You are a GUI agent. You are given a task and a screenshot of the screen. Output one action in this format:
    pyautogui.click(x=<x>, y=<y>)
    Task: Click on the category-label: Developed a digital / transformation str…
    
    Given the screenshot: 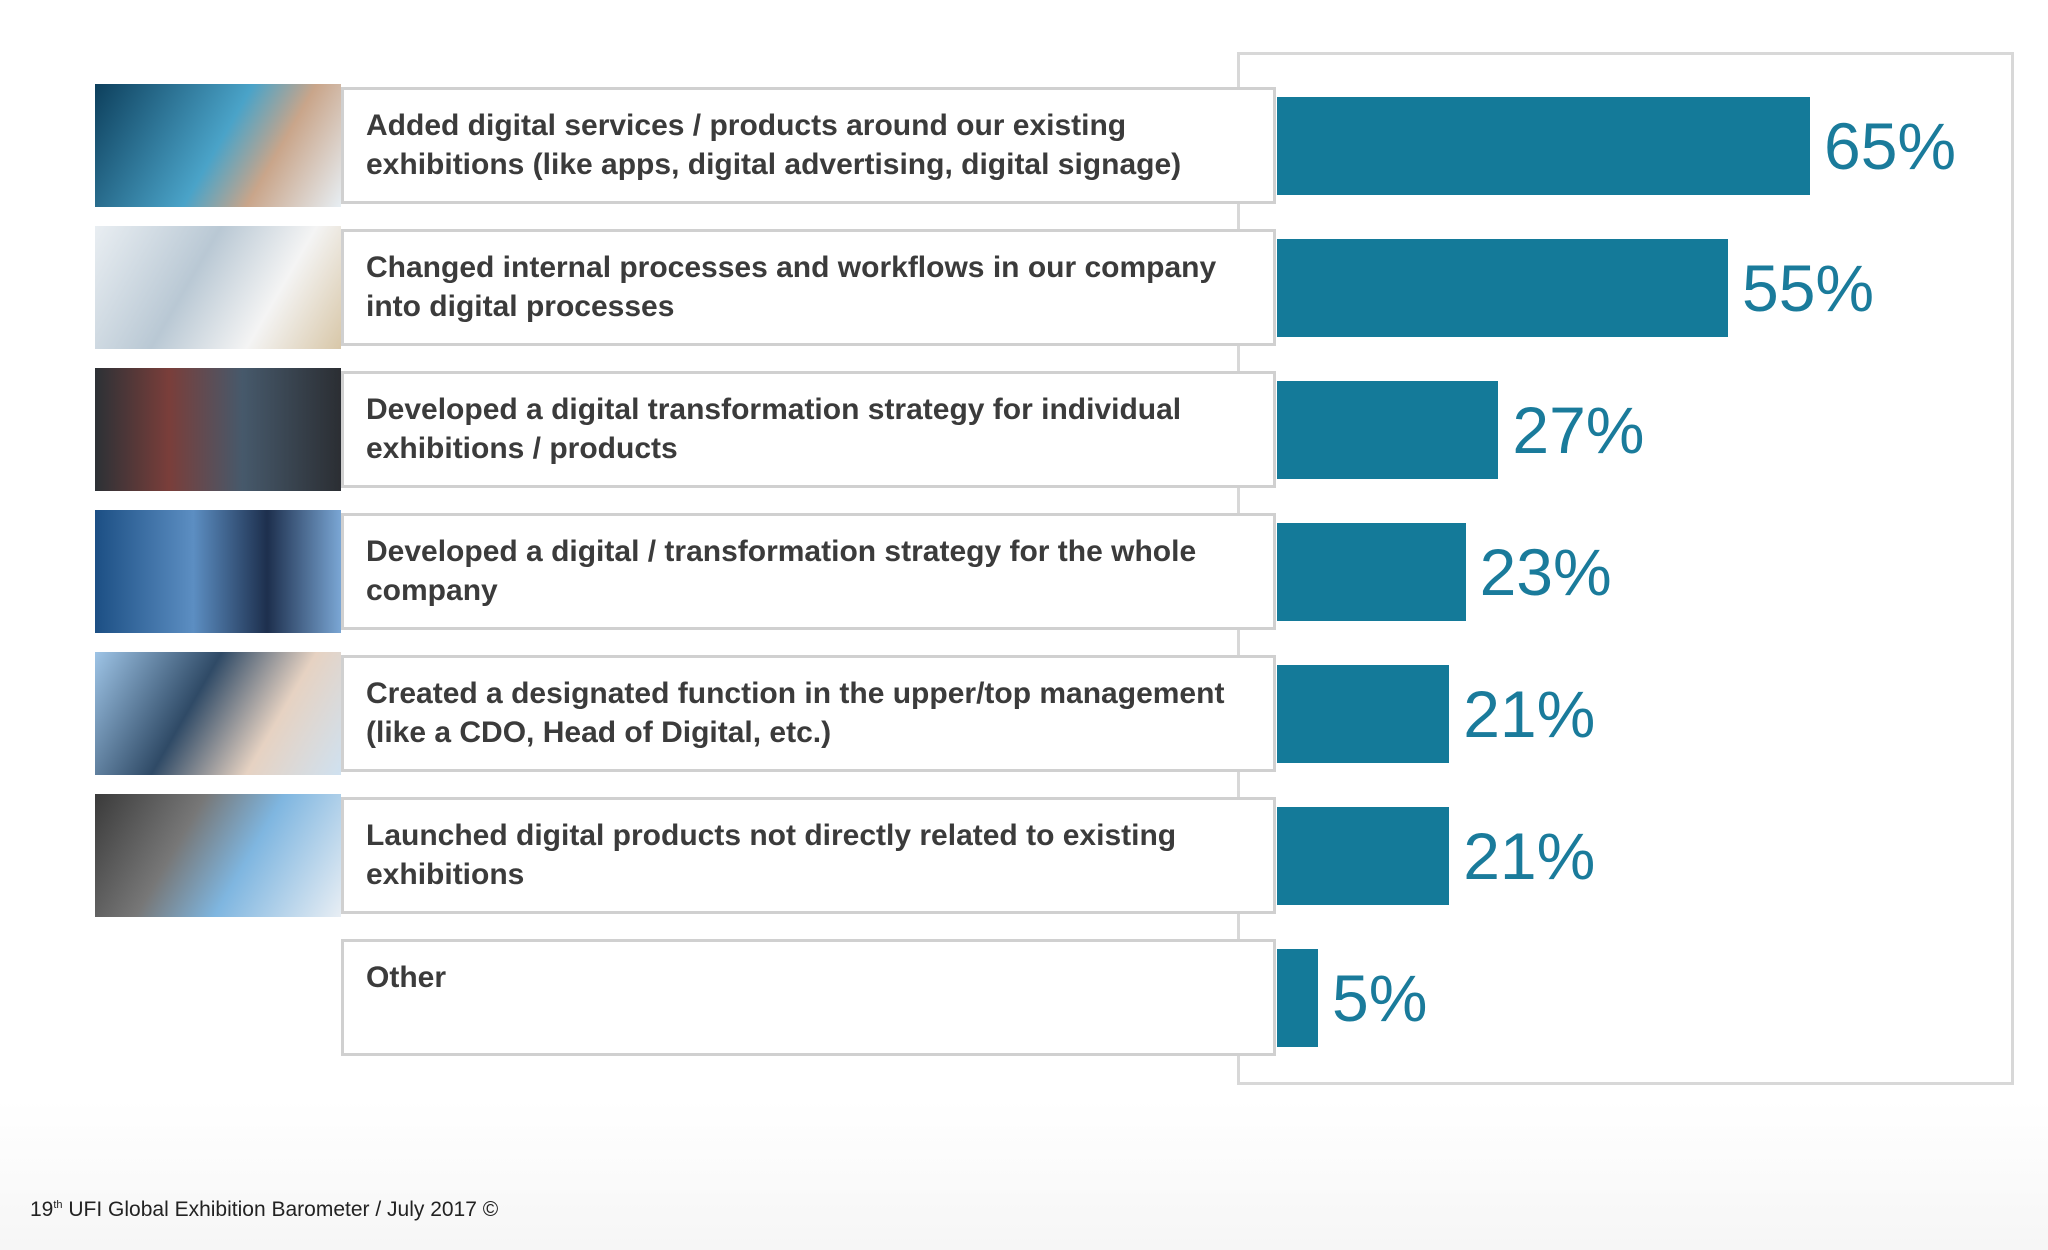 What is the action you would take?
    pyautogui.click(x=781, y=571)
    